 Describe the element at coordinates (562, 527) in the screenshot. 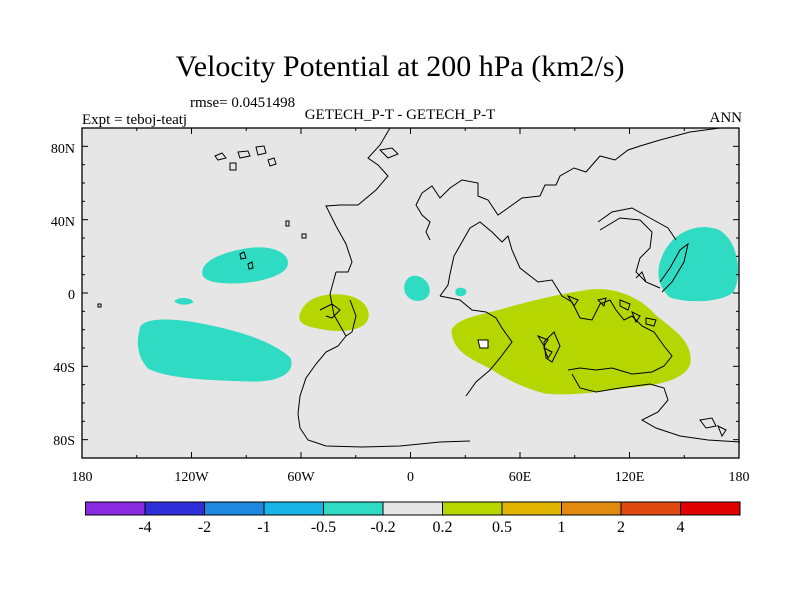

I see `colorbar-label: 1` at that location.